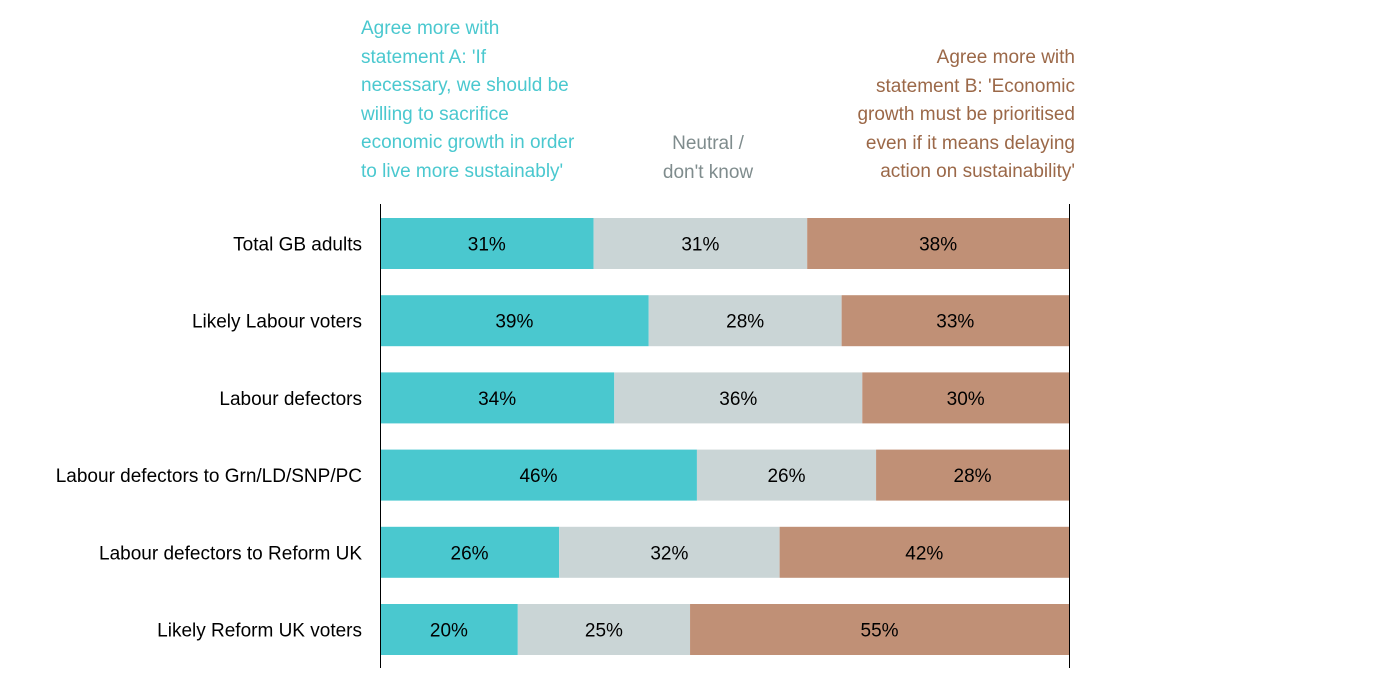 This screenshot has height=694, width=1385. What do you see at coordinates (259, 631) in the screenshot?
I see `category-label: Likely Reform UK voters` at bounding box center [259, 631].